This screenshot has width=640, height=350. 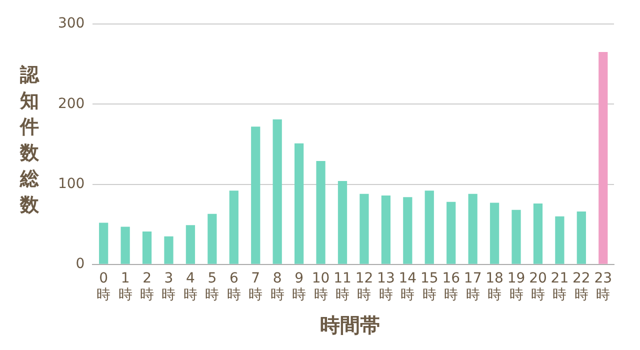 What do you see at coordinates (169, 287) in the screenshot?
I see `x-tick-label: 3時` at bounding box center [169, 287].